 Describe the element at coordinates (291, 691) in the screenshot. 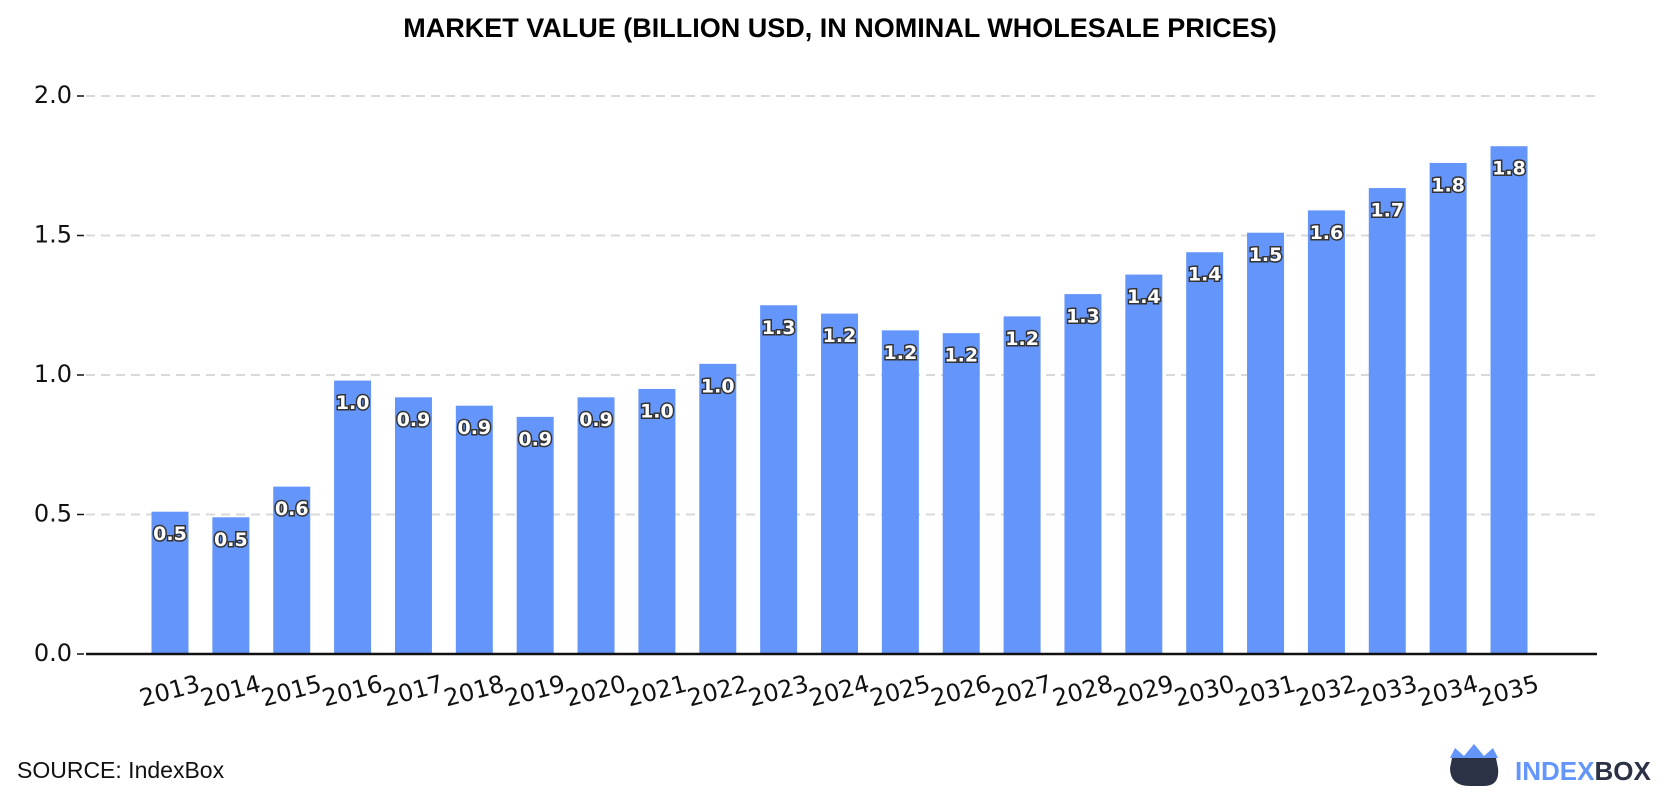

I see `x-tick-label: 2015` at that location.